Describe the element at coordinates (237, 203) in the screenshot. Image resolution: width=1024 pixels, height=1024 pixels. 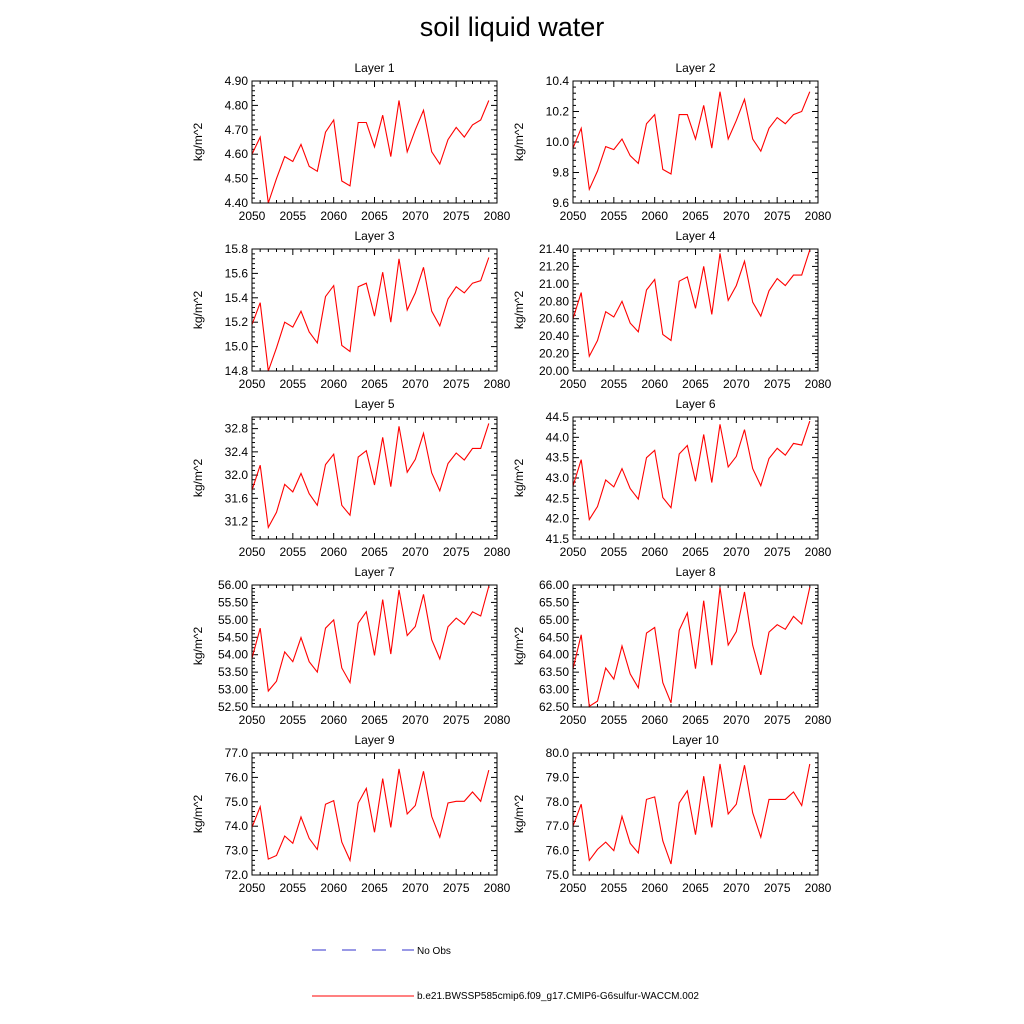
I see `y-tick-label: 4.40` at that location.